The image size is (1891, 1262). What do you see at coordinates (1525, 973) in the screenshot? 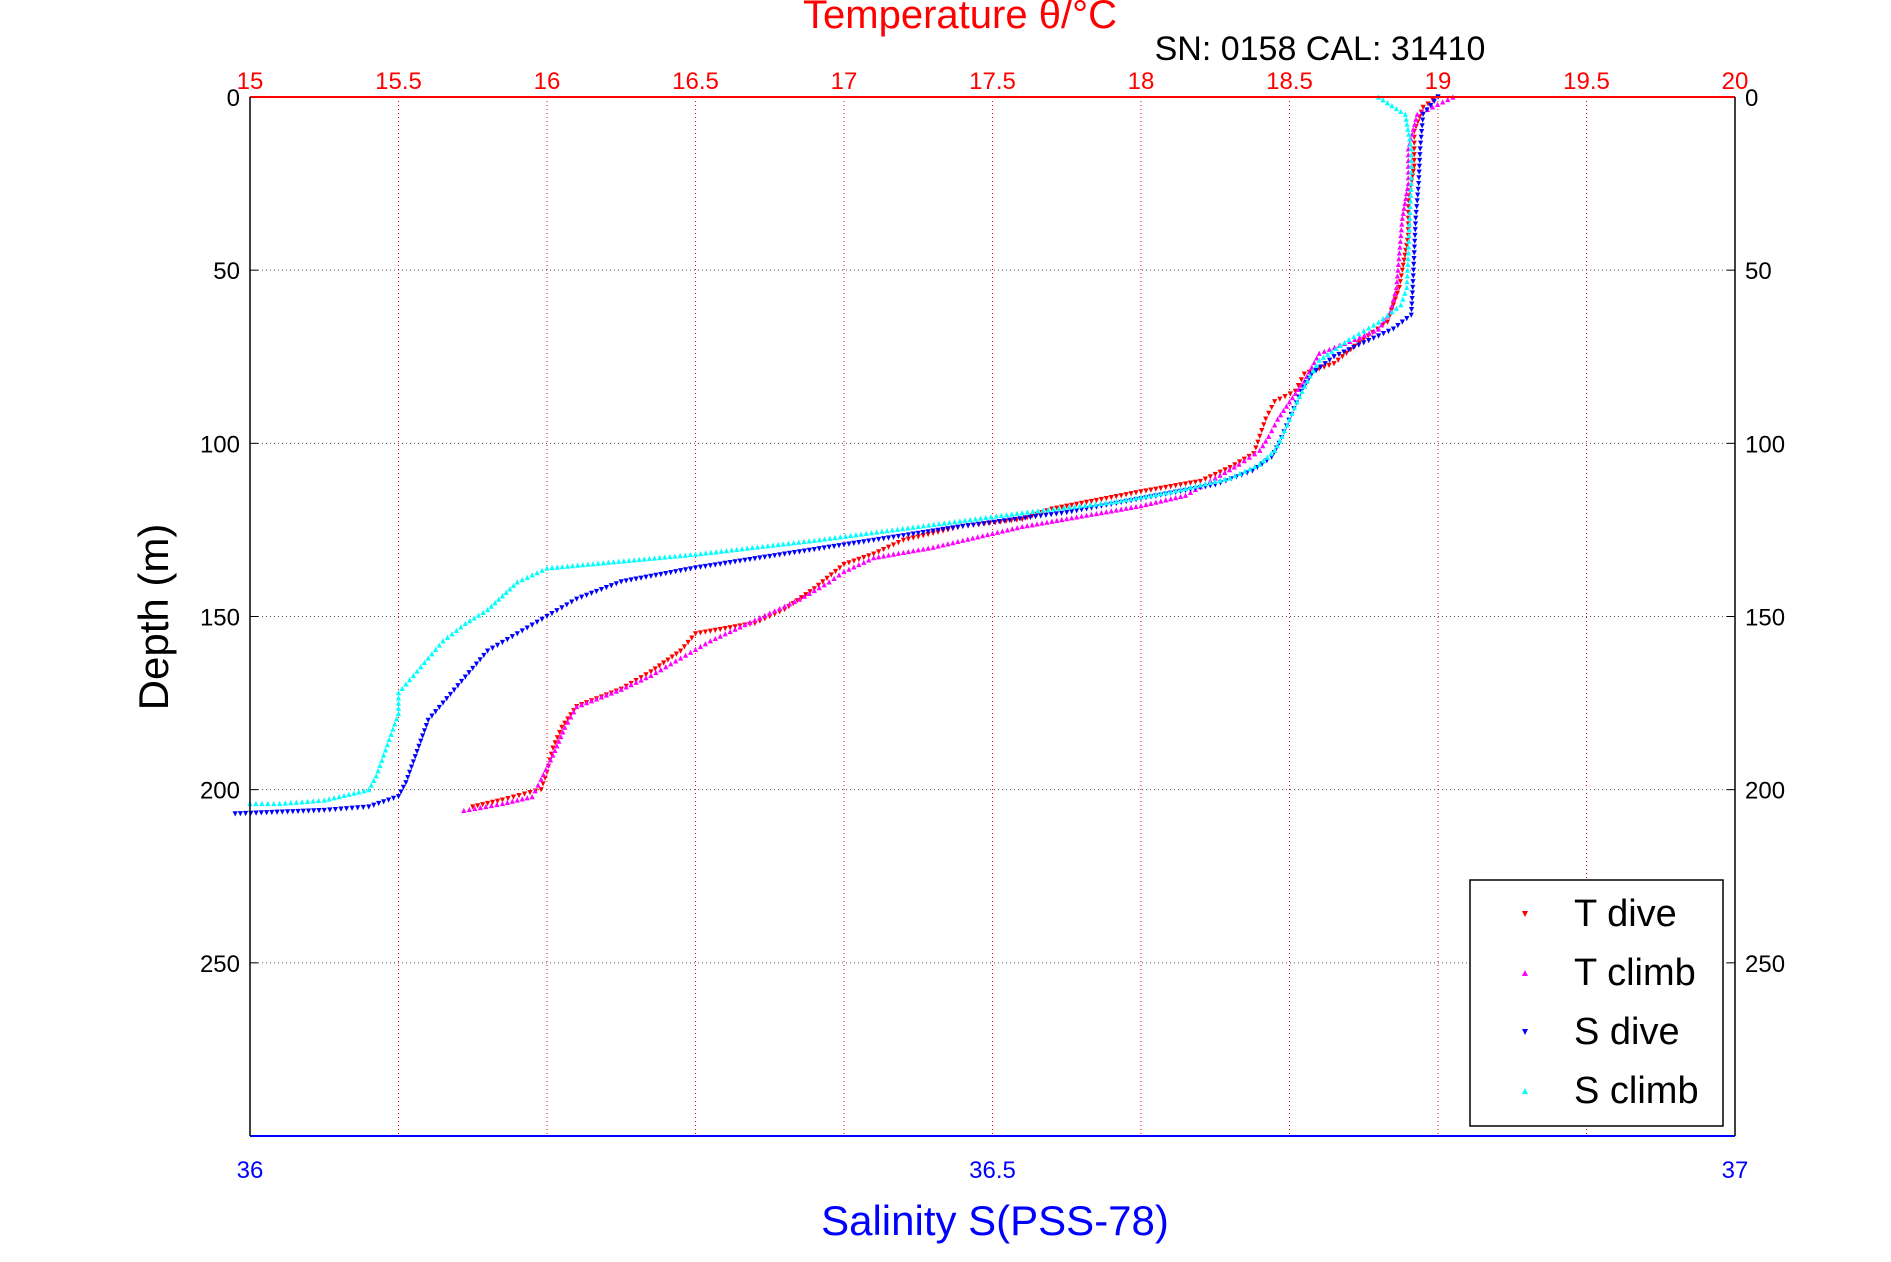
I see `legend-marker` at bounding box center [1525, 973].